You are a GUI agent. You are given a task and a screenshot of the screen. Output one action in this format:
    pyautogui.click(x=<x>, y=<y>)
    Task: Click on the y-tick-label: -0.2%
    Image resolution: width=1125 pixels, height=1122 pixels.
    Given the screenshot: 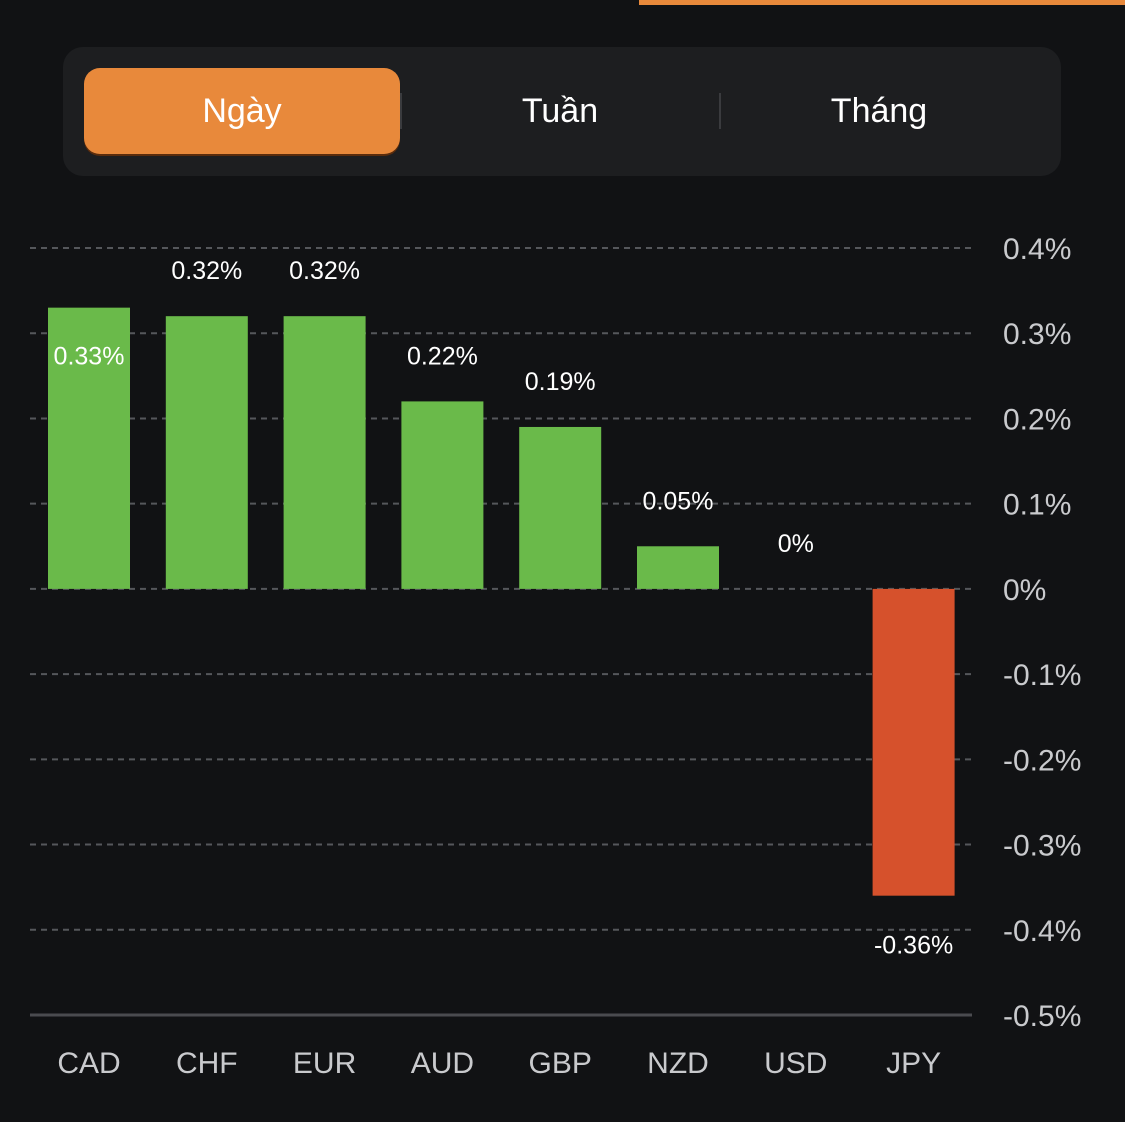 What is the action you would take?
    pyautogui.click(x=1042, y=760)
    